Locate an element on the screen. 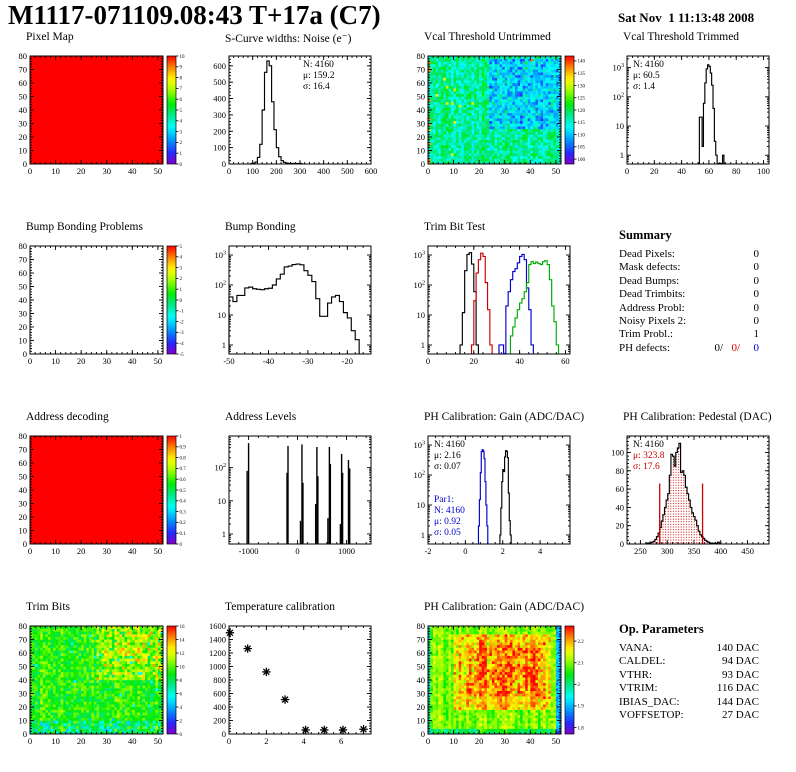 The height and width of the screenshot is (772, 796). svg-text: 125 is located at coordinates (582, 99).